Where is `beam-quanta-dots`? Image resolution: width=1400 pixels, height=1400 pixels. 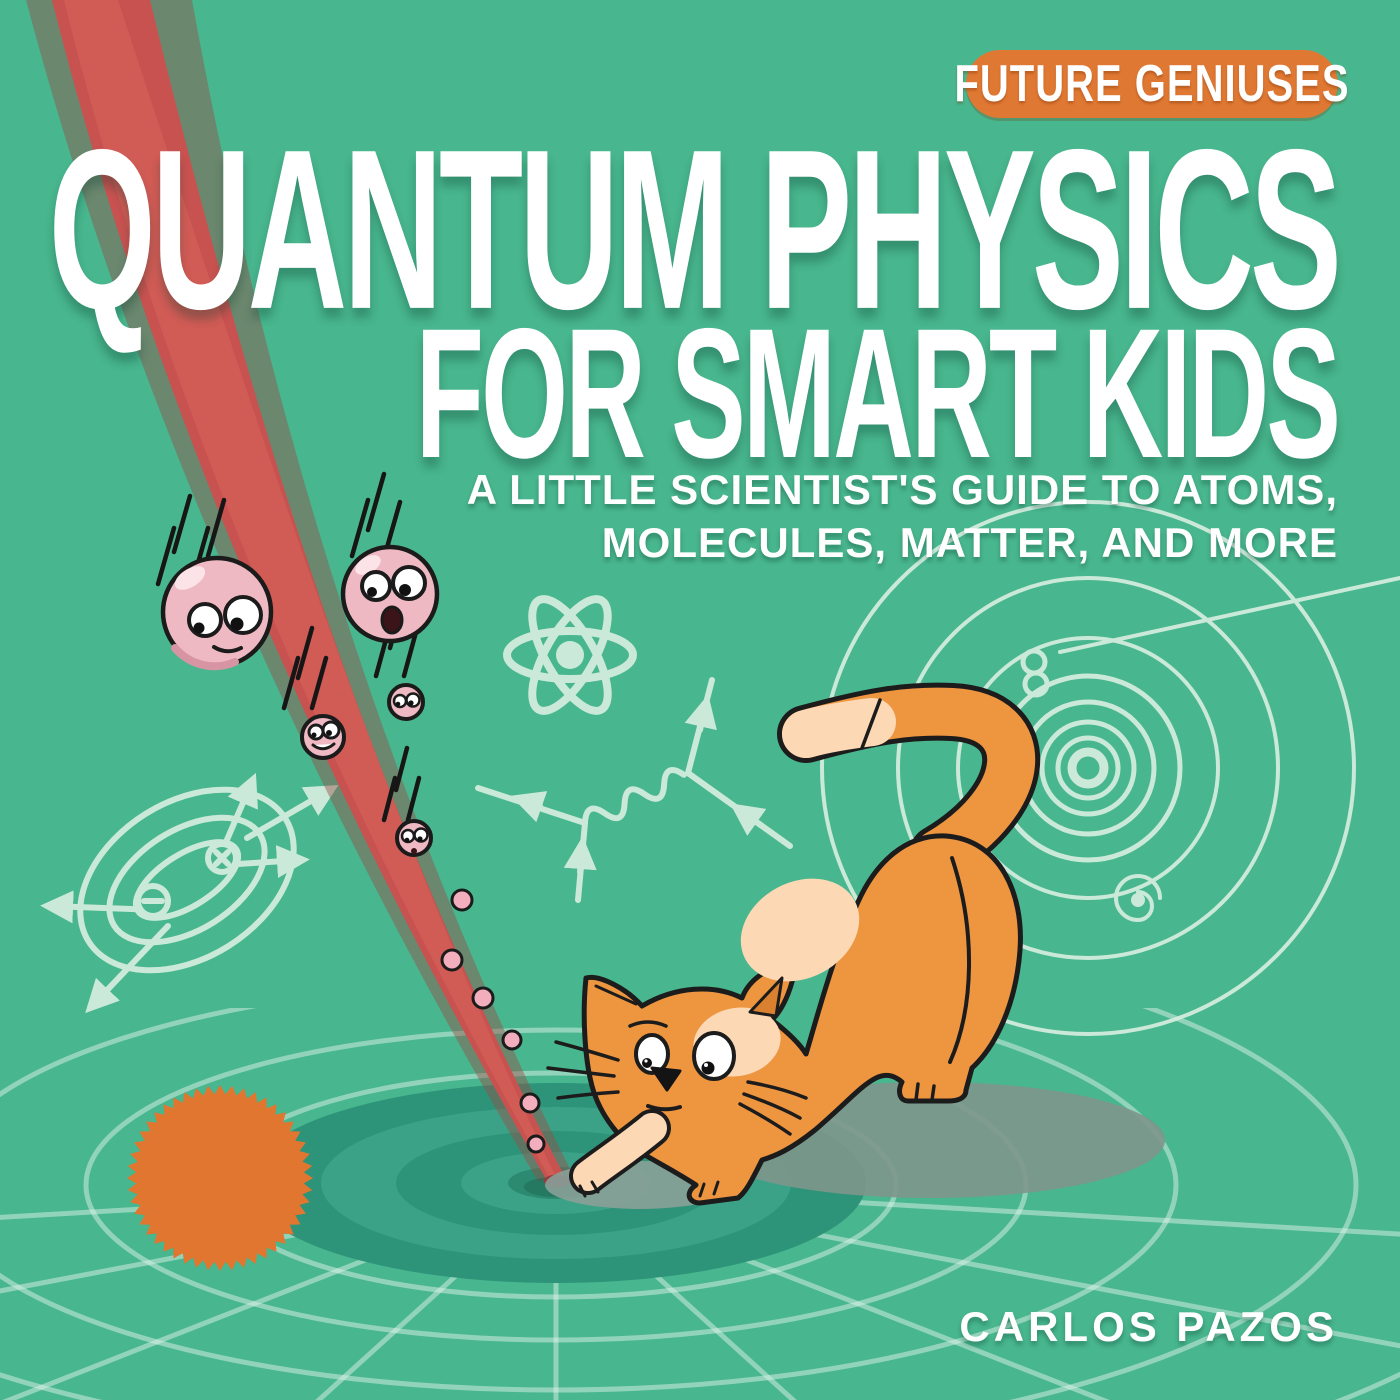 beam-quanta-dots is located at coordinates (493, 1021).